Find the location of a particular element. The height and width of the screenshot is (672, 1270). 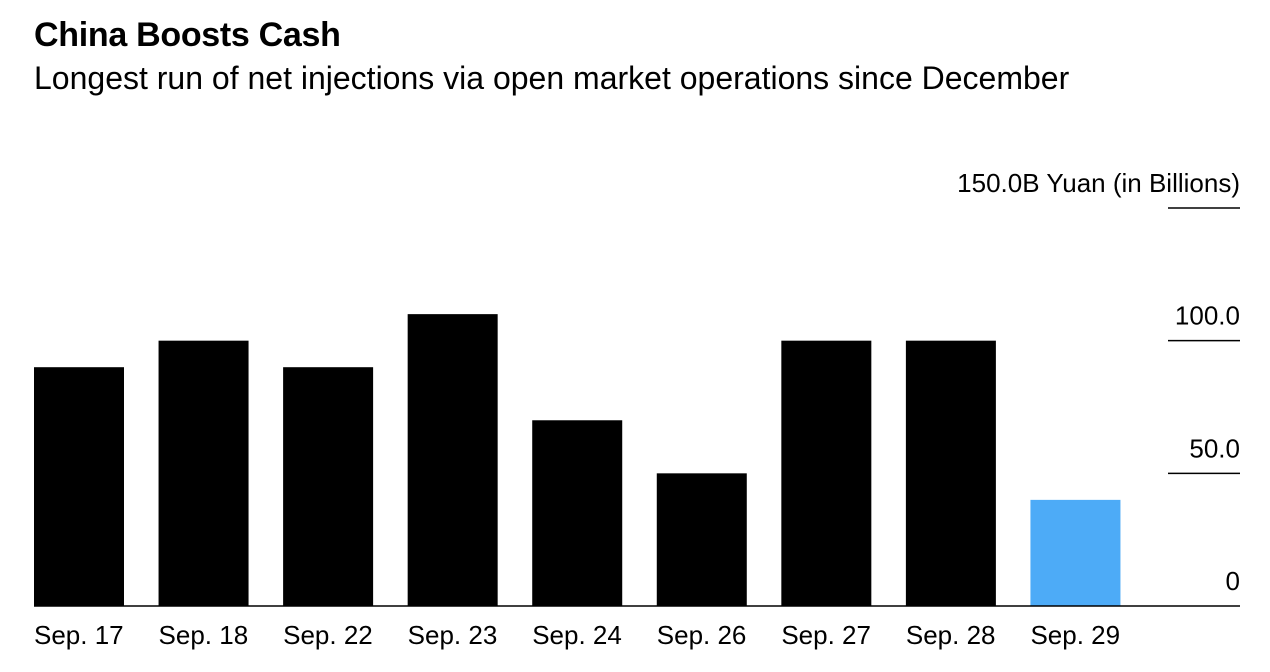

y-tick-label: 50.0 is located at coordinates (1214, 448).